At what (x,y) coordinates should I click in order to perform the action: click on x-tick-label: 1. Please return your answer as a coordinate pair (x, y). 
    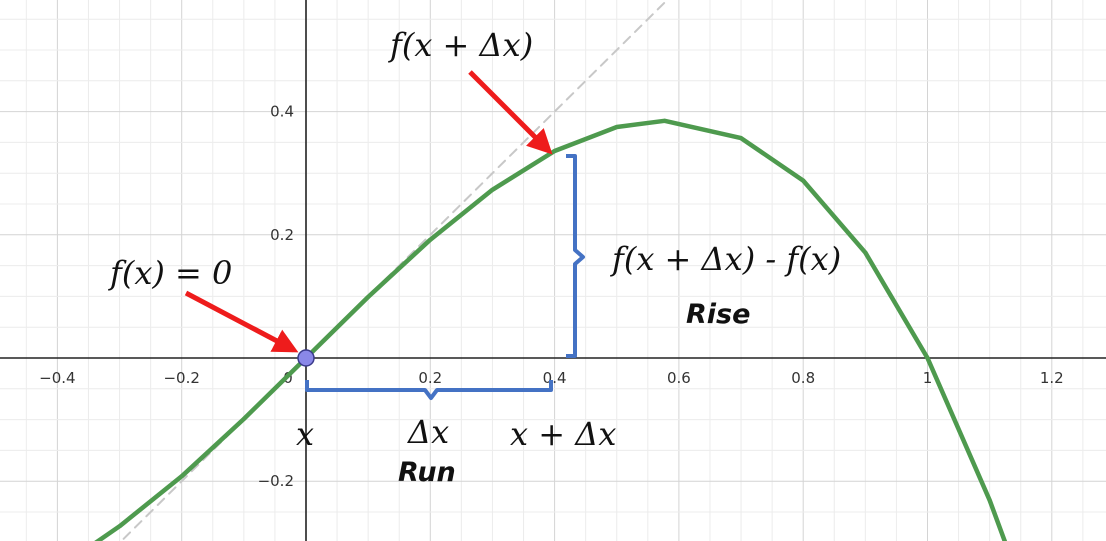
    Looking at the image, I should click on (928, 378).